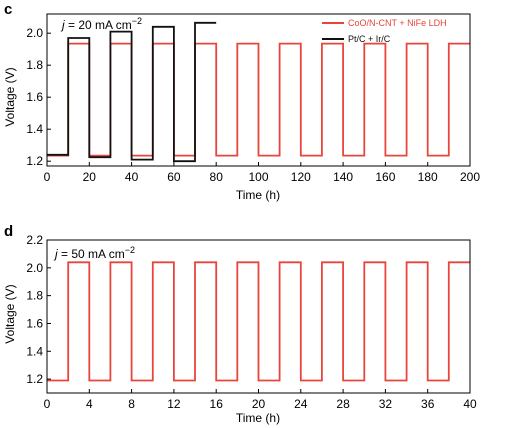  What do you see at coordinates (10, 96) in the screenshot?
I see `panel-c-y-axis-title: Voltage (V)` at bounding box center [10, 96].